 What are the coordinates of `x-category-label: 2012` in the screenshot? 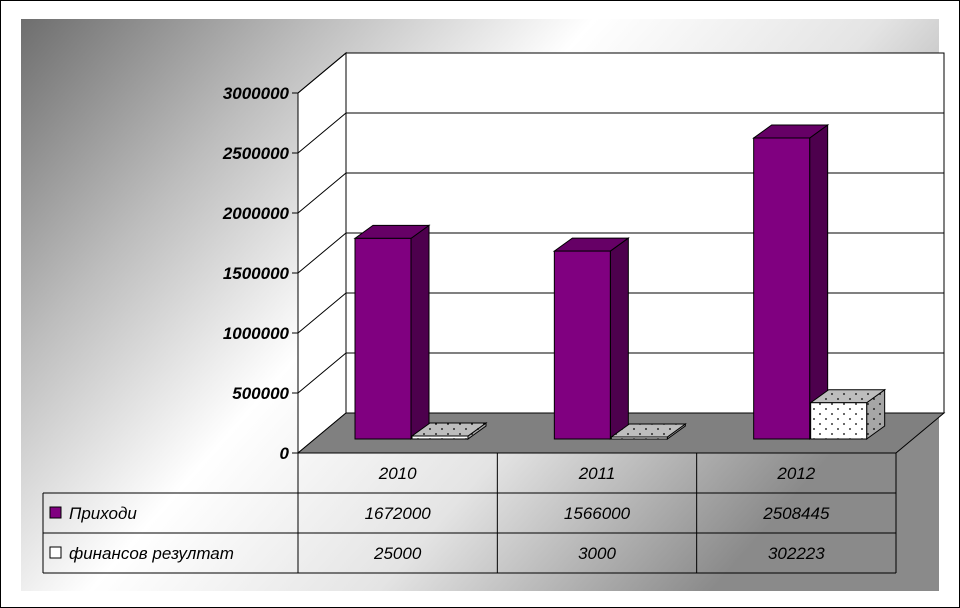 It's located at (795, 473).